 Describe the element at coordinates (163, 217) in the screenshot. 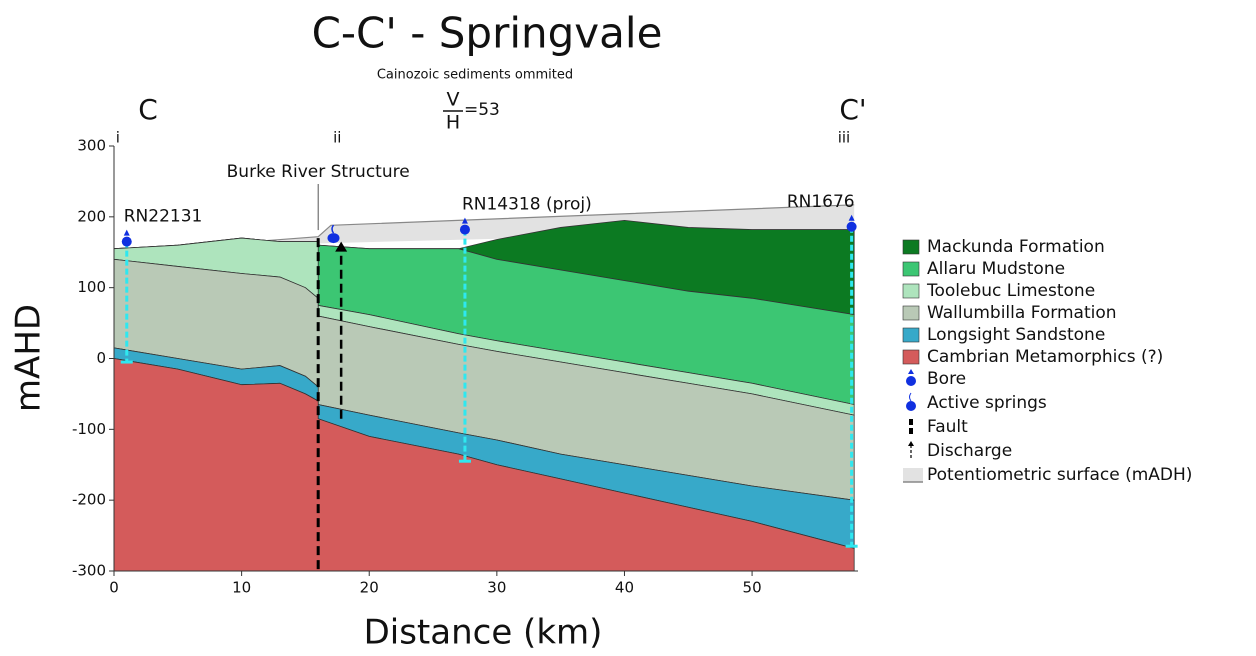

I see `bore-label: RN22131` at that location.